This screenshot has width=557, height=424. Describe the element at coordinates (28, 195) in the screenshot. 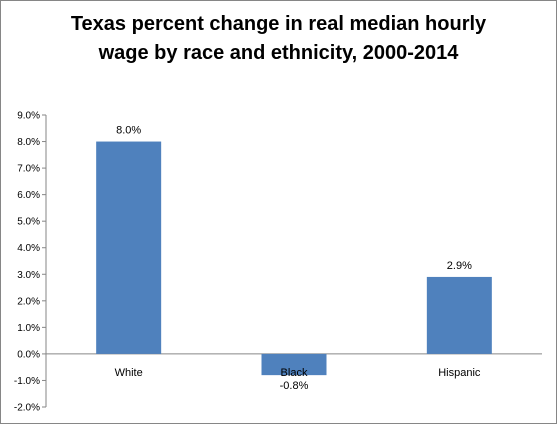

I see `y-tick-label: 6.0%` at that location.